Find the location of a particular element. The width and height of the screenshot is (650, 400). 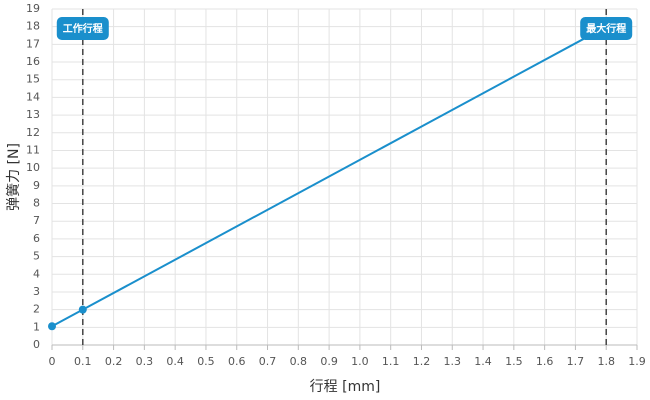

y-tick-label: 2 is located at coordinates (36, 309).